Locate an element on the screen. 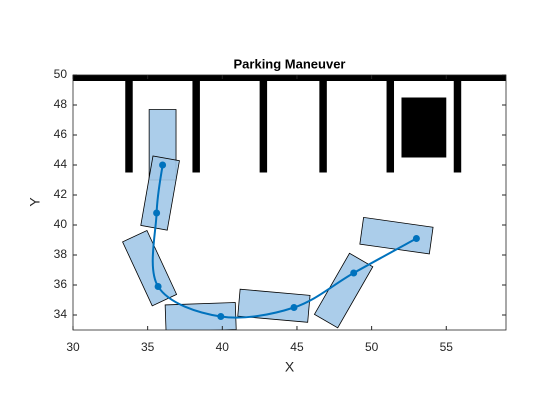 The width and height of the screenshot is (560, 420). y-tick-label: 36 is located at coordinates (61, 284).